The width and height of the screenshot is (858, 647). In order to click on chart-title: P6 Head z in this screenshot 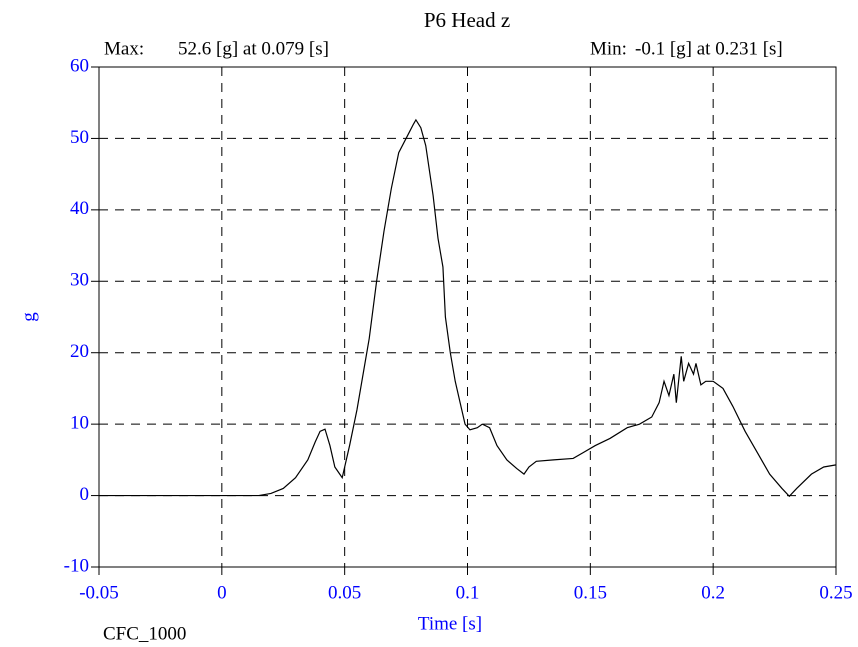, I will do `click(467, 20)`.